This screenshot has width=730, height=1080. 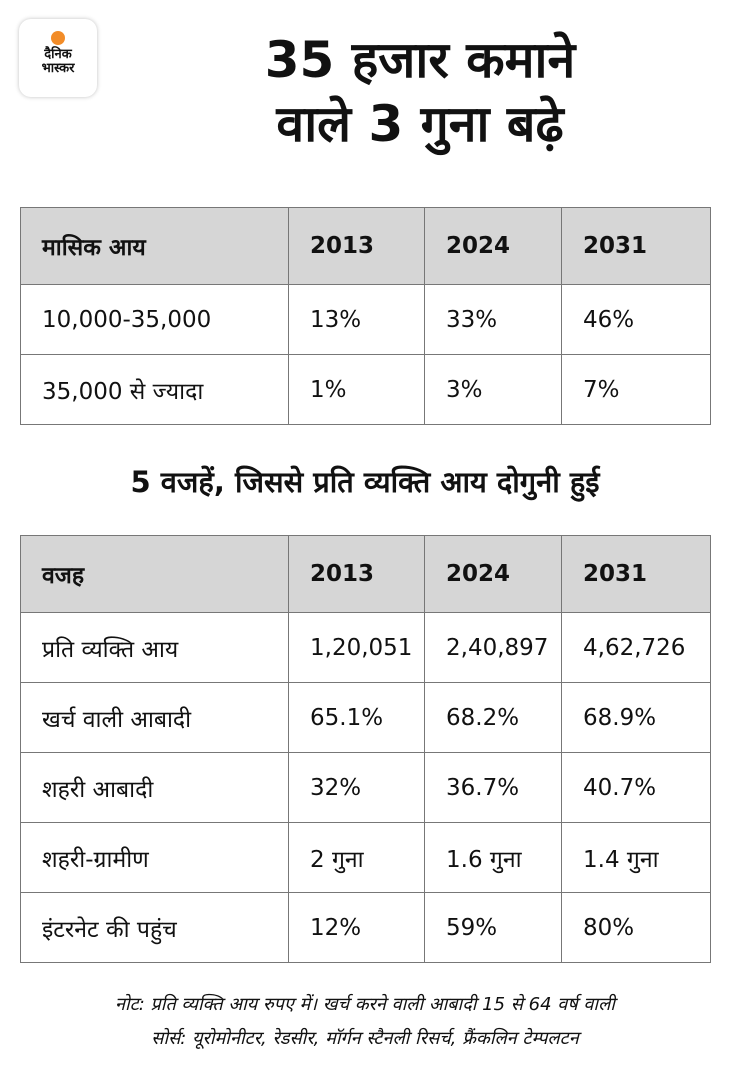 I want to click on table-cell: शहरी आबादी, so click(x=154, y=787).